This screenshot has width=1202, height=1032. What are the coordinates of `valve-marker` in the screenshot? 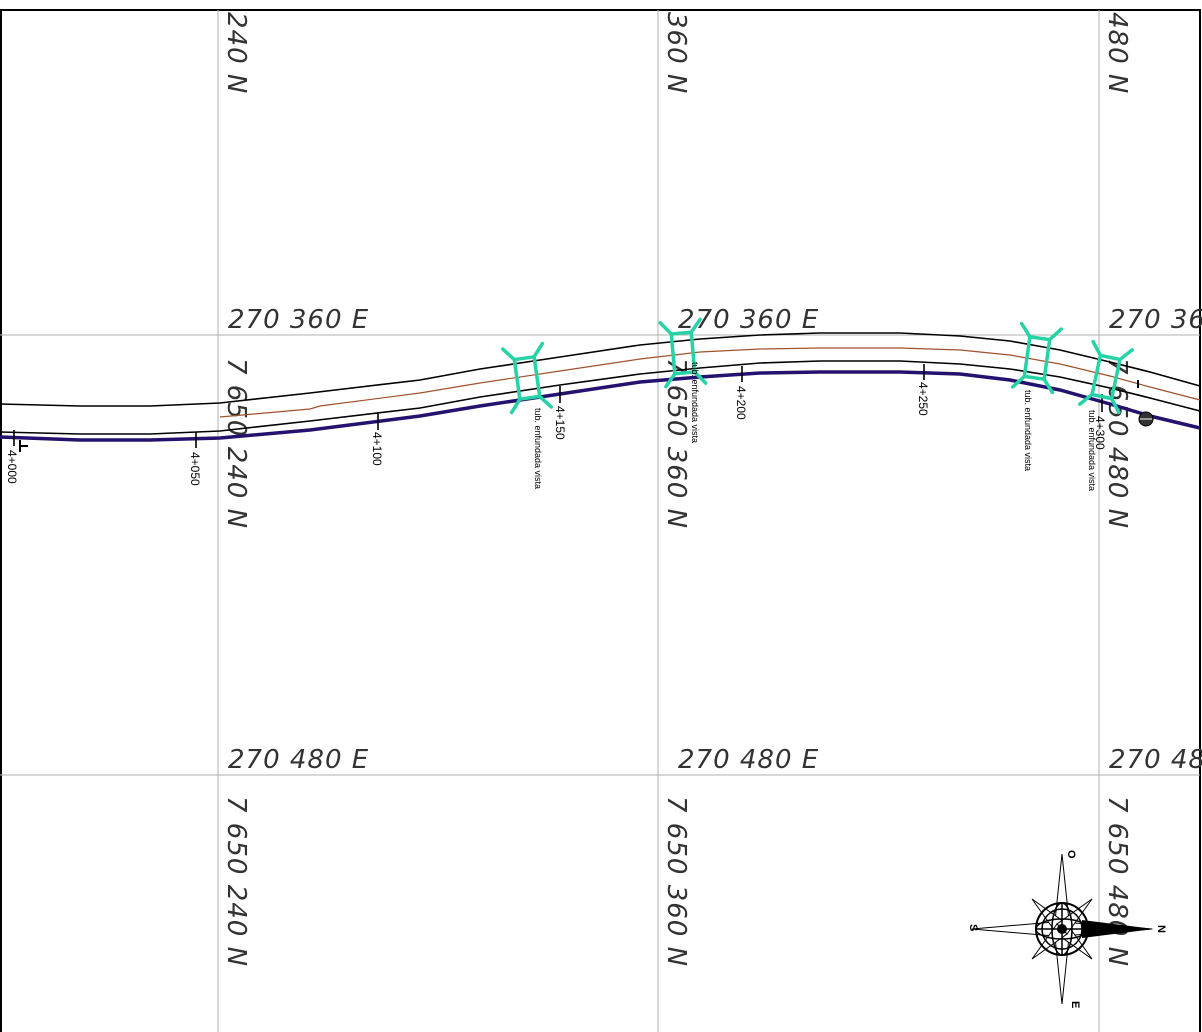 It's located at (1145, 403).